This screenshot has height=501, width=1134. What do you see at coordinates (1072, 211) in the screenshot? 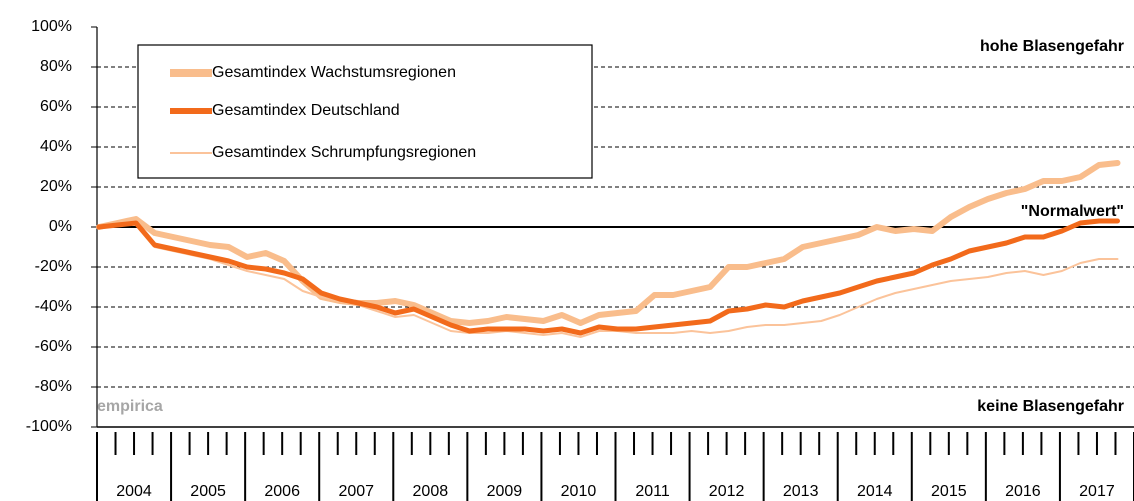
I see `annotation: "Normalwert"` at bounding box center [1072, 211].